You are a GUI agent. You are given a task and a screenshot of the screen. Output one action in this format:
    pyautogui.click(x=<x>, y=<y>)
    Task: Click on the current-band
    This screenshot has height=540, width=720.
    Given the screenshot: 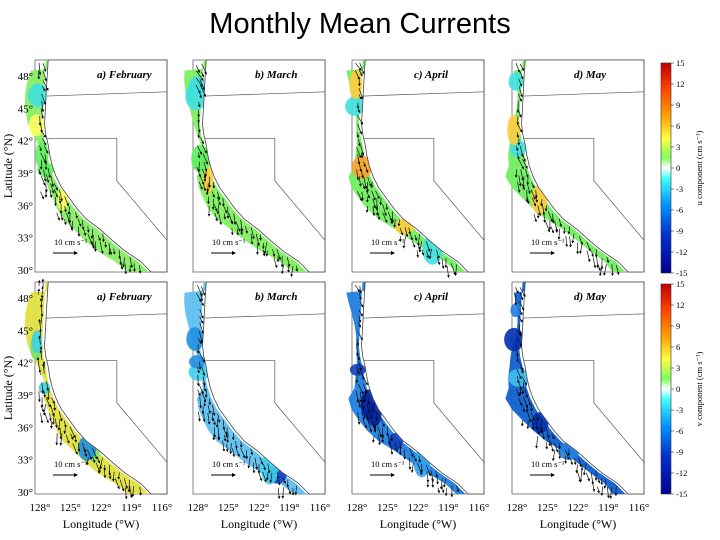 What is the action you would take?
    pyautogui.click(x=245, y=388)
    